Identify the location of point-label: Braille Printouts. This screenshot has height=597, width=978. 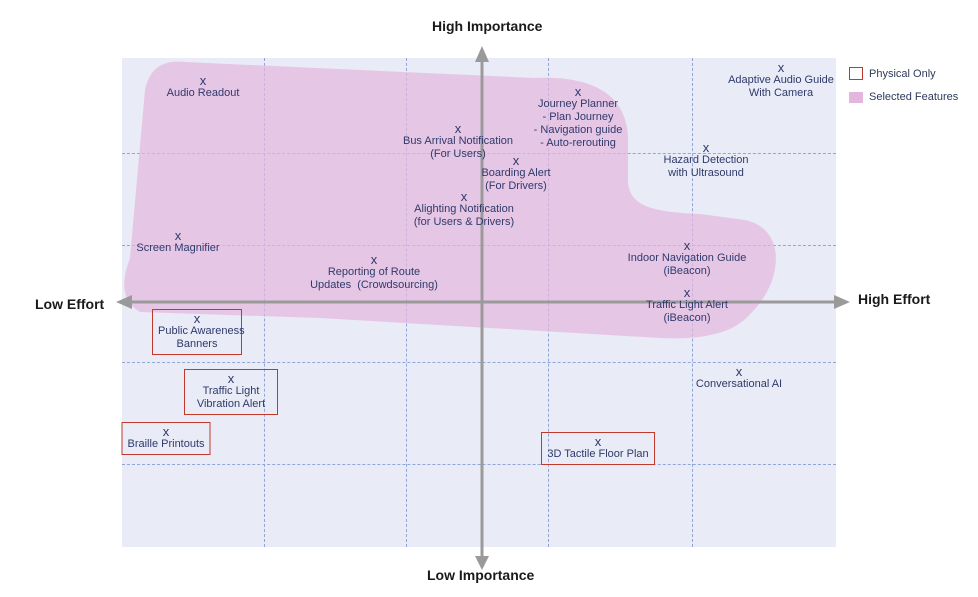
(166, 444).